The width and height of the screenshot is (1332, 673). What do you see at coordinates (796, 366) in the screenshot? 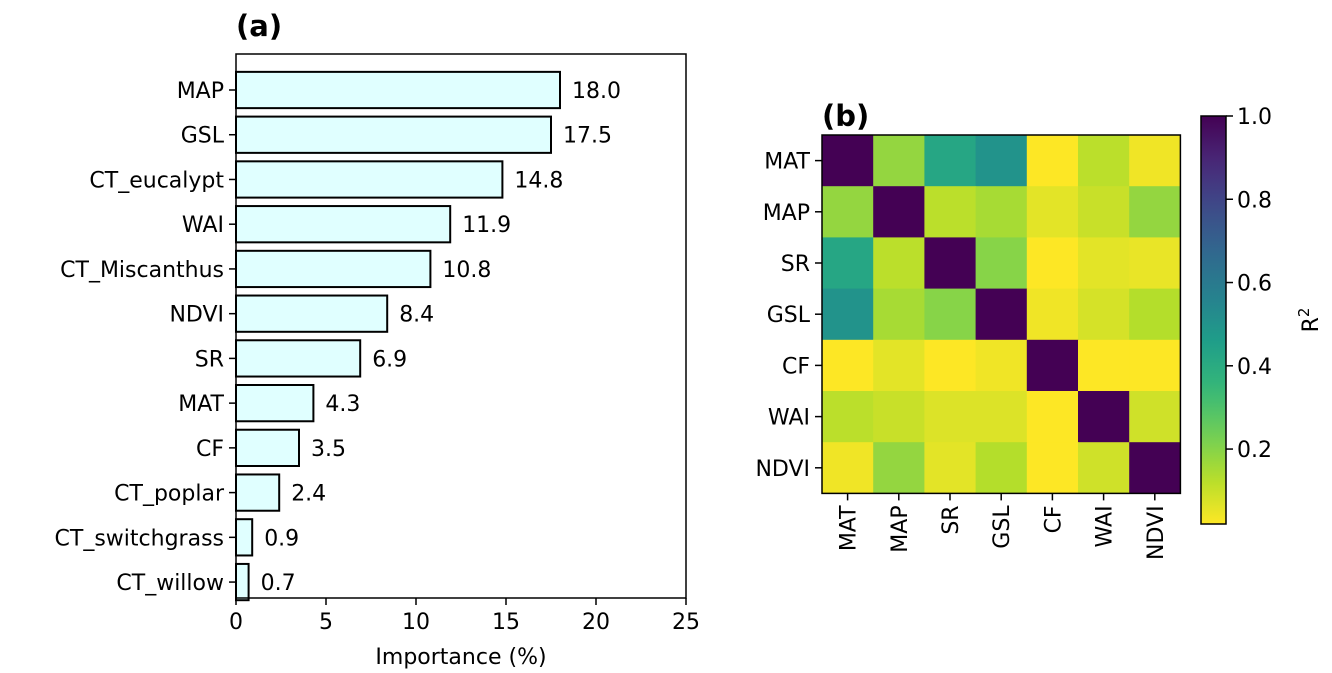
I see `row-label: CF` at bounding box center [796, 366].